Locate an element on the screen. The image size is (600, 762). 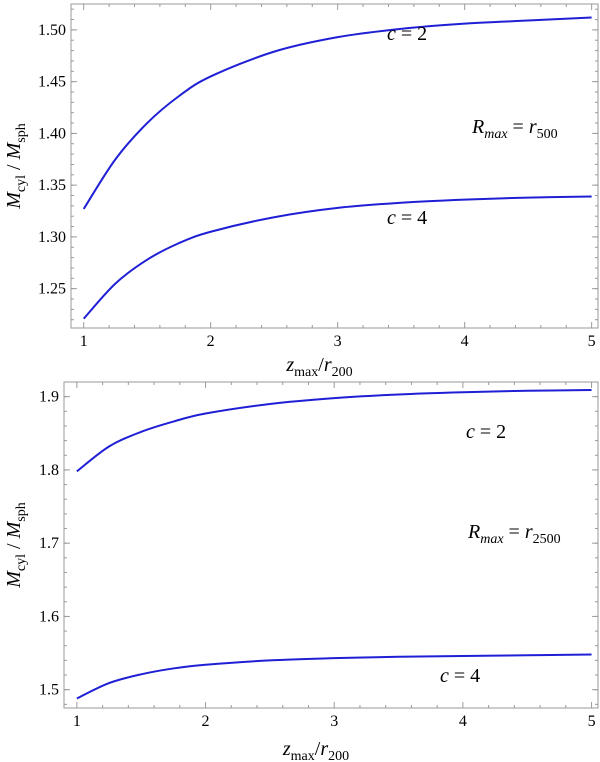
y-tick-label: 1.35 is located at coordinates (52, 185).